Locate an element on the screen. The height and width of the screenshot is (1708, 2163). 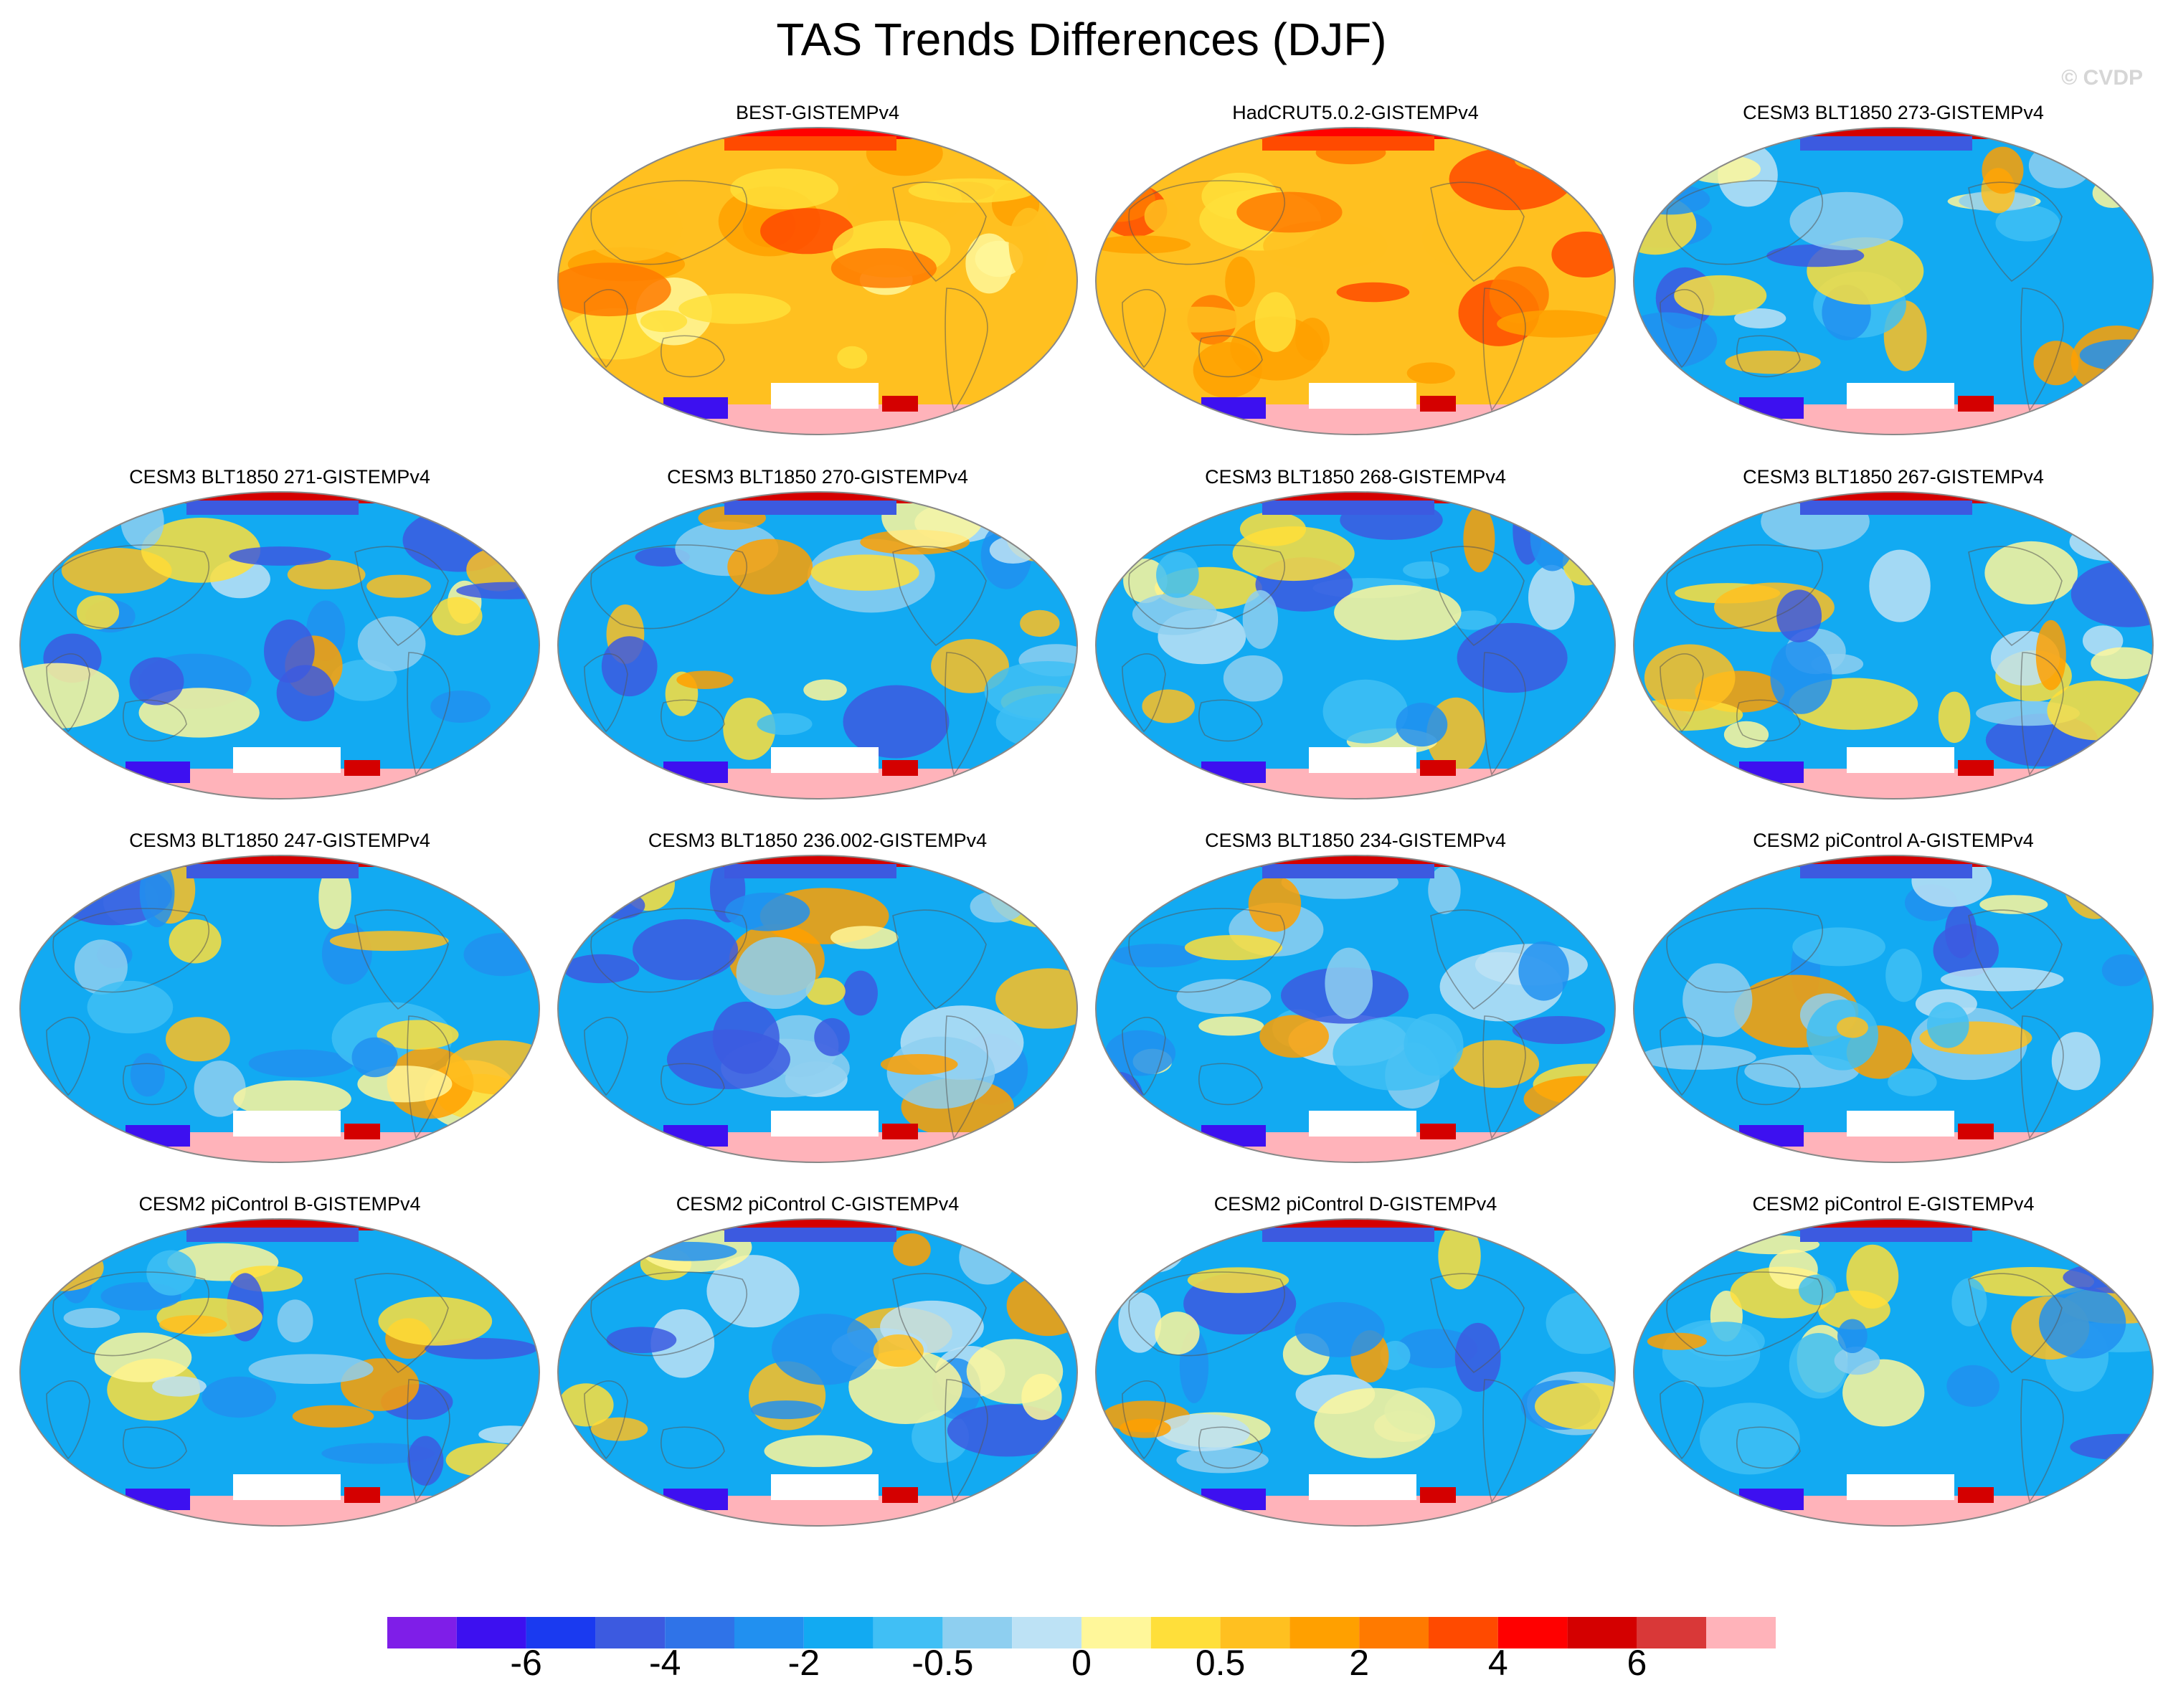
colorbar-swatch is located at coordinates (1463, 1633).